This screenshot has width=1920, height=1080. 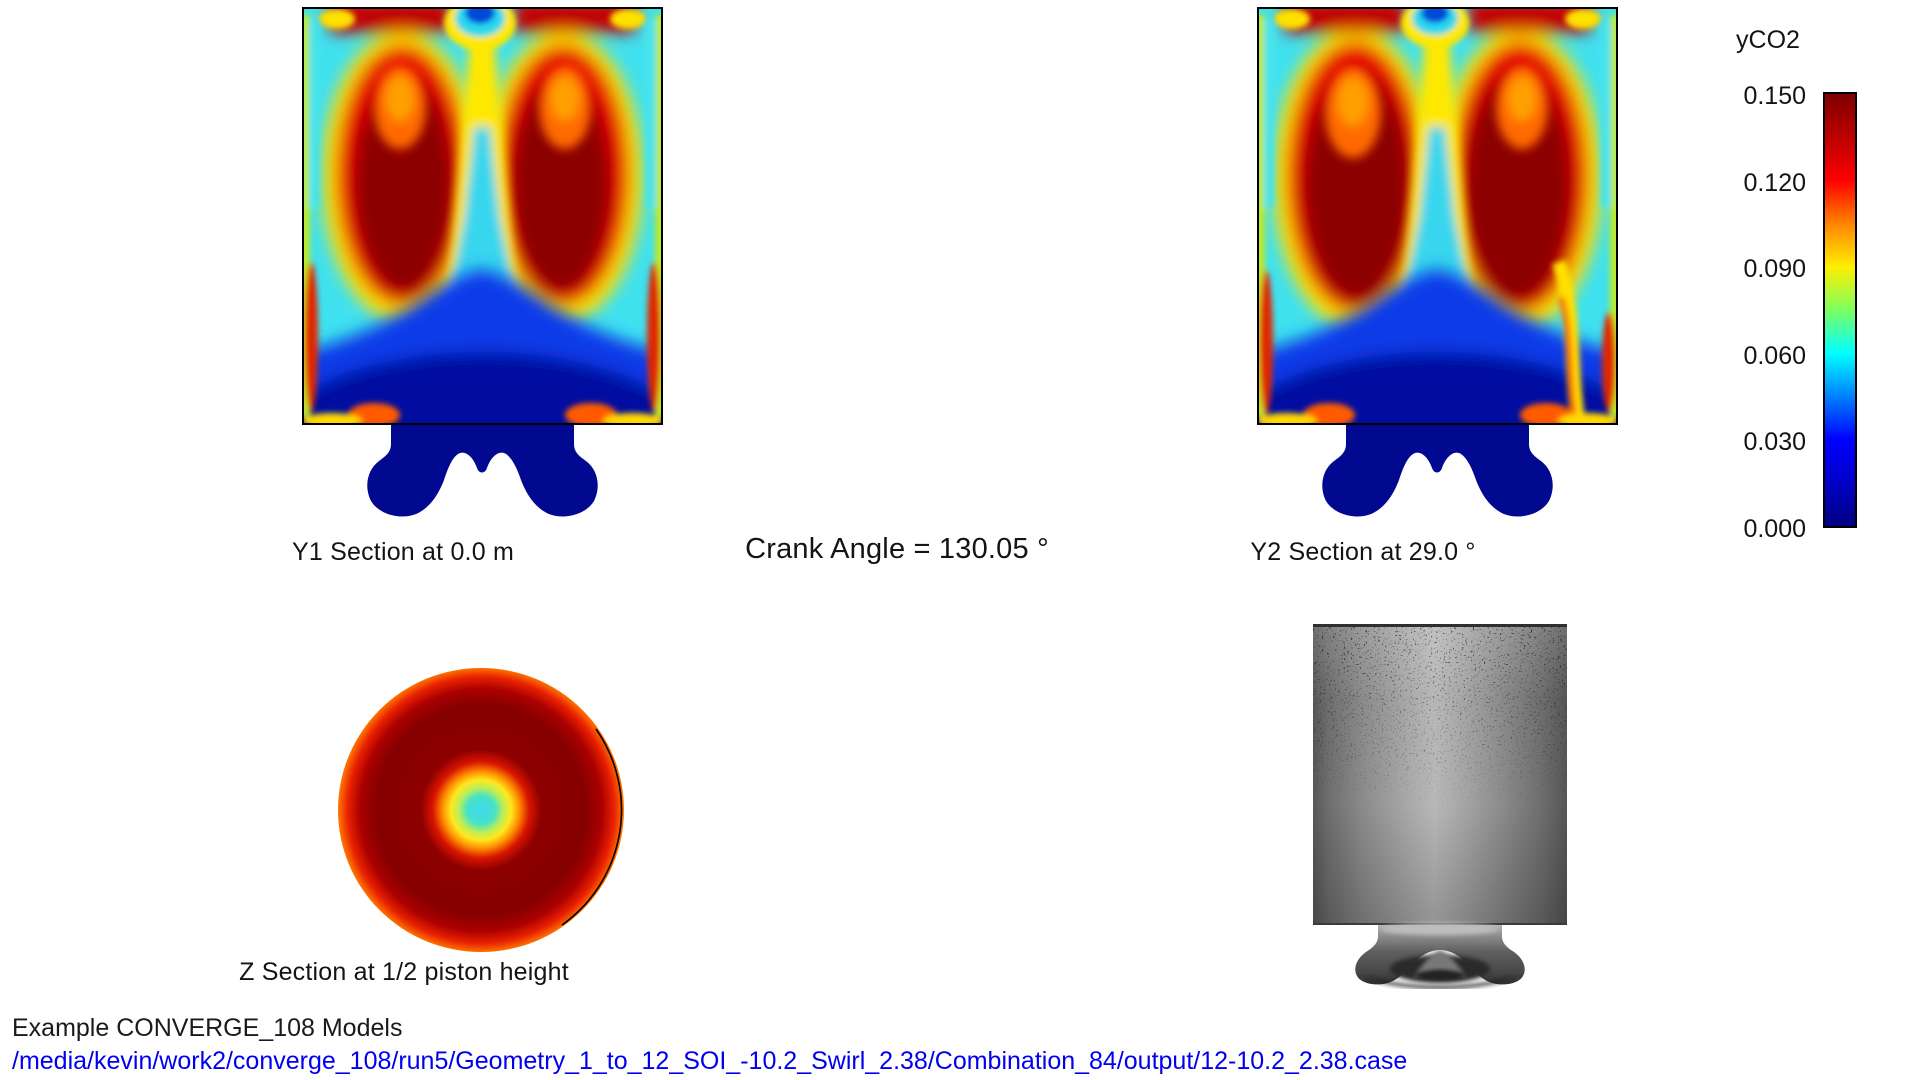 I want to click on colorbar-gradient, so click(x=1840, y=310).